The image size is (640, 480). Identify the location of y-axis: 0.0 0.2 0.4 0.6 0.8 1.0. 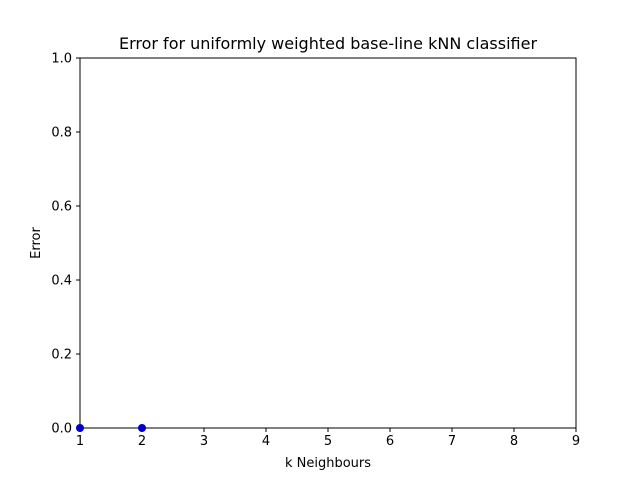
(65, 244).